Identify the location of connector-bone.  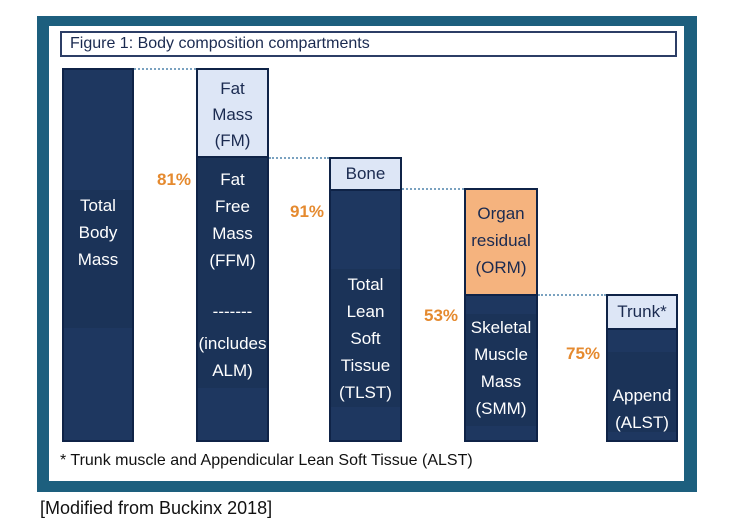
(299, 158).